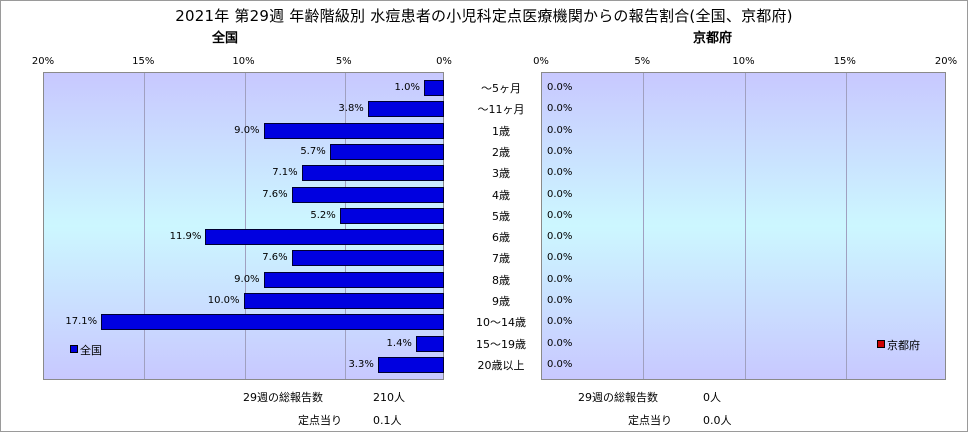 The image size is (968, 432). Describe the element at coordinates (903, 345) in the screenshot. I see `legend-label-kyoto: 京都府` at that location.